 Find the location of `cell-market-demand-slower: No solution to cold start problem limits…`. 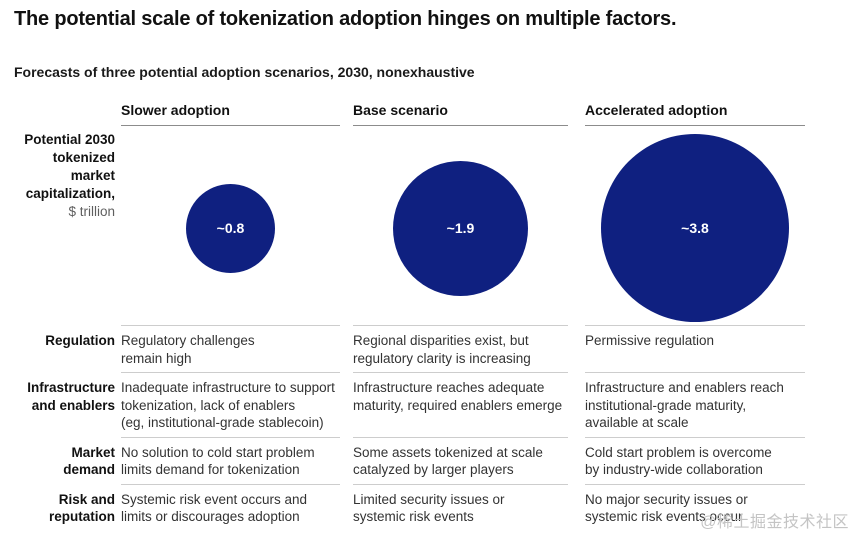

cell-market-demand-slower: No solution to cold start problem limits… is located at coordinates (230, 460).